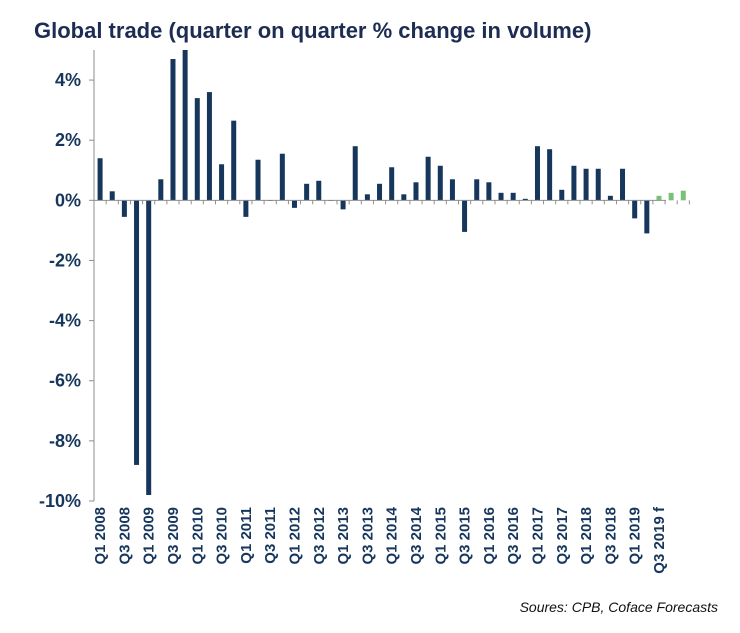 The image size is (740, 633). I want to click on y-tick-label: 4%, so click(68, 80).